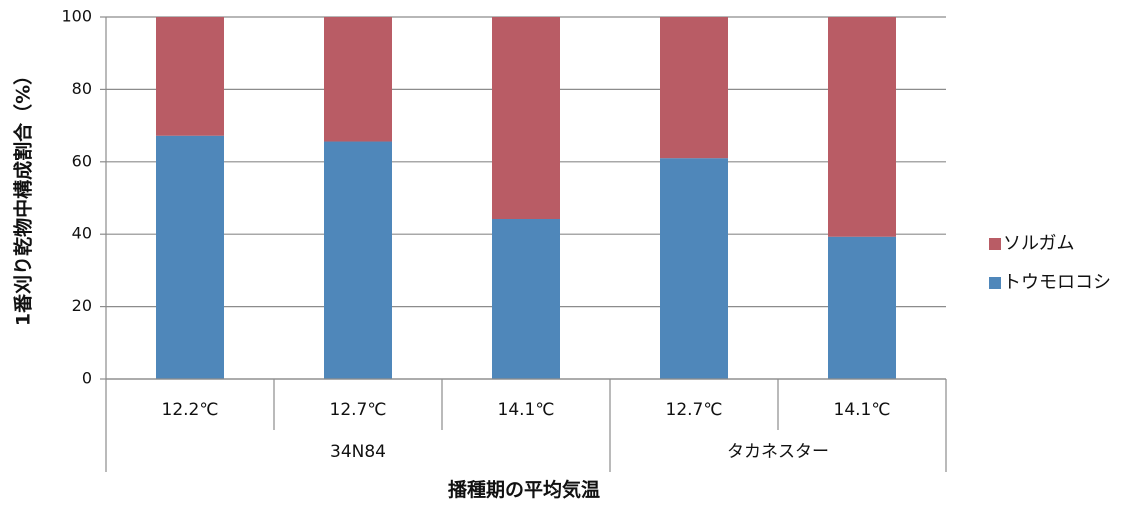  What do you see at coordinates (23, 196) in the screenshot?
I see `y-axis-title: 1番刈り乾物中構成割合（%）` at bounding box center [23, 196].